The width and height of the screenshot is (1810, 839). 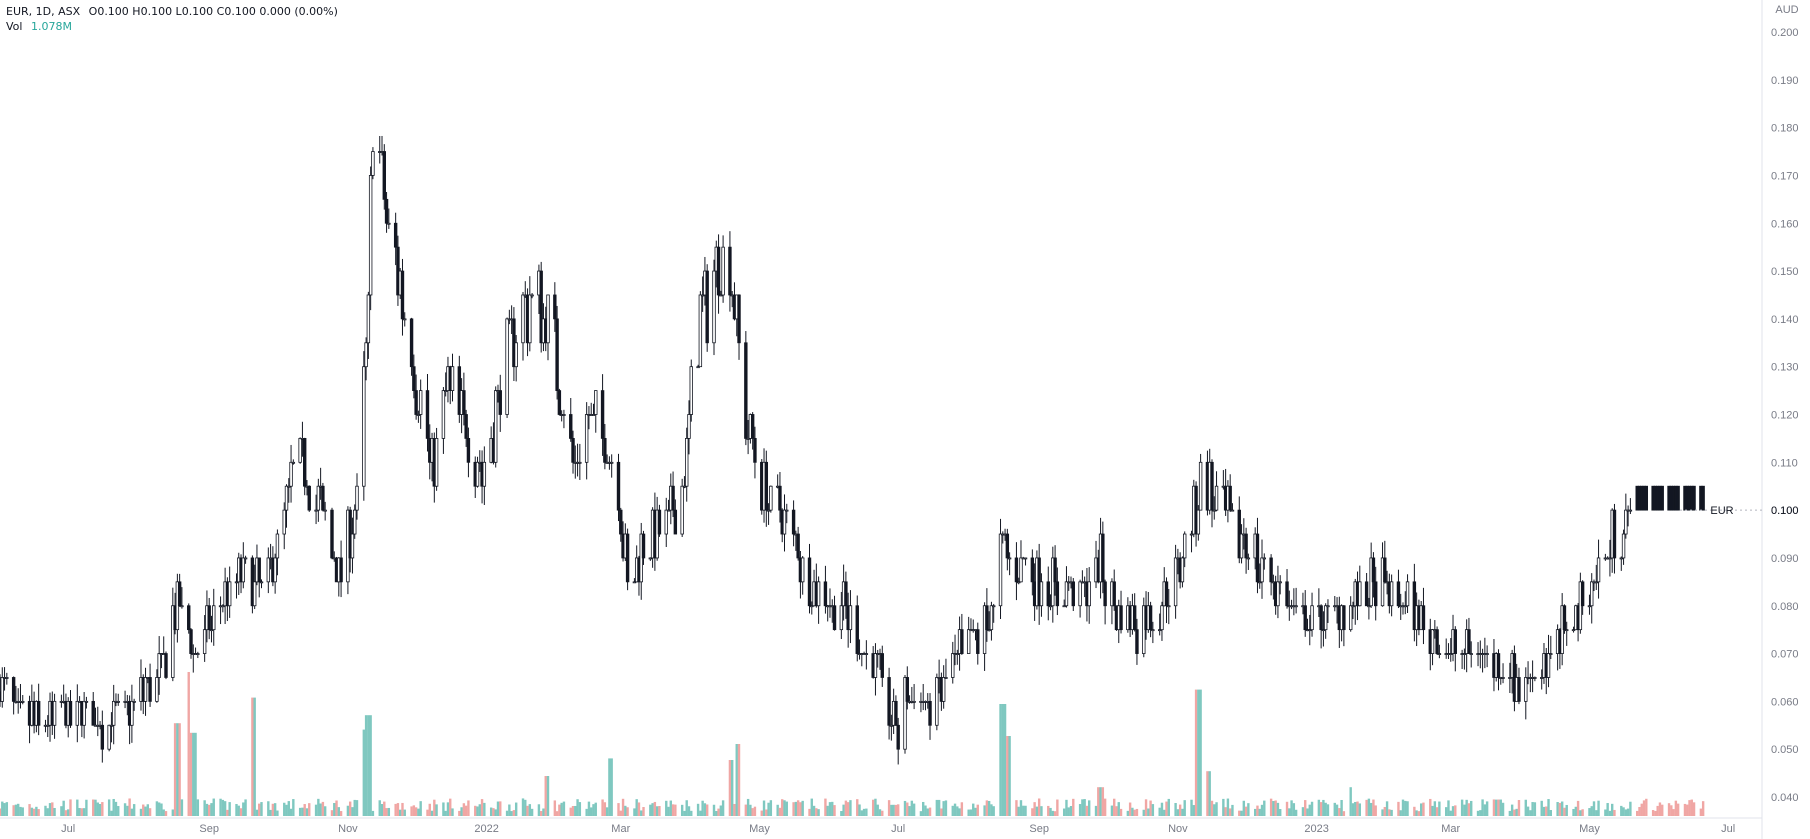 What do you see at coordinates (1785, 81) in the screenshot?
I see `y-tick-label: 0.190` at bounding box center [1785, 81].